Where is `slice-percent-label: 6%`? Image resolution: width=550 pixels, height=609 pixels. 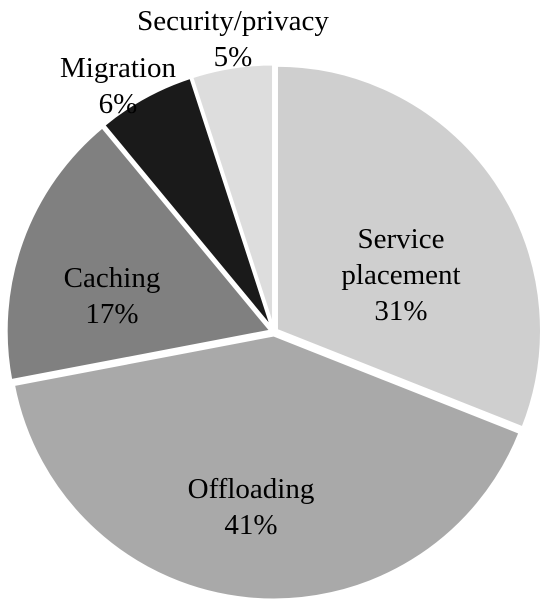
slice-percent-label: 6% is located at coordinates (118, 104).